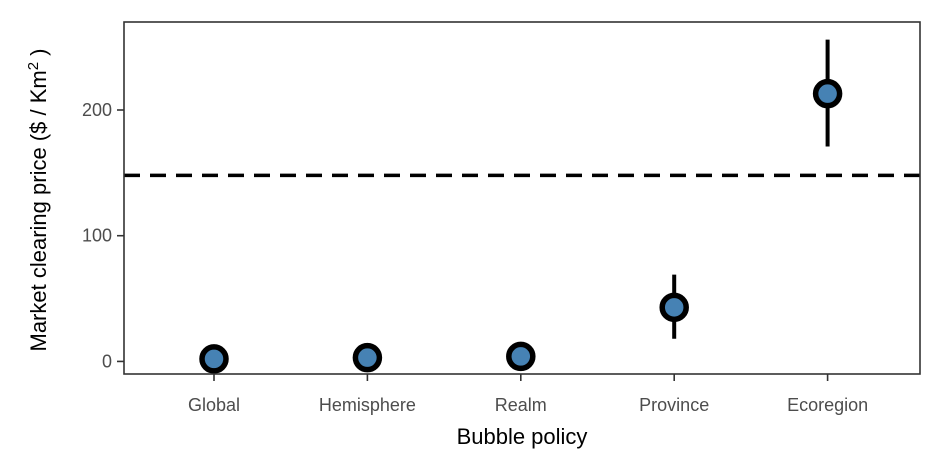  Describe the element at coordinates (97, 110) in the screenshot. I see `y-tick-label: 200` at that location.